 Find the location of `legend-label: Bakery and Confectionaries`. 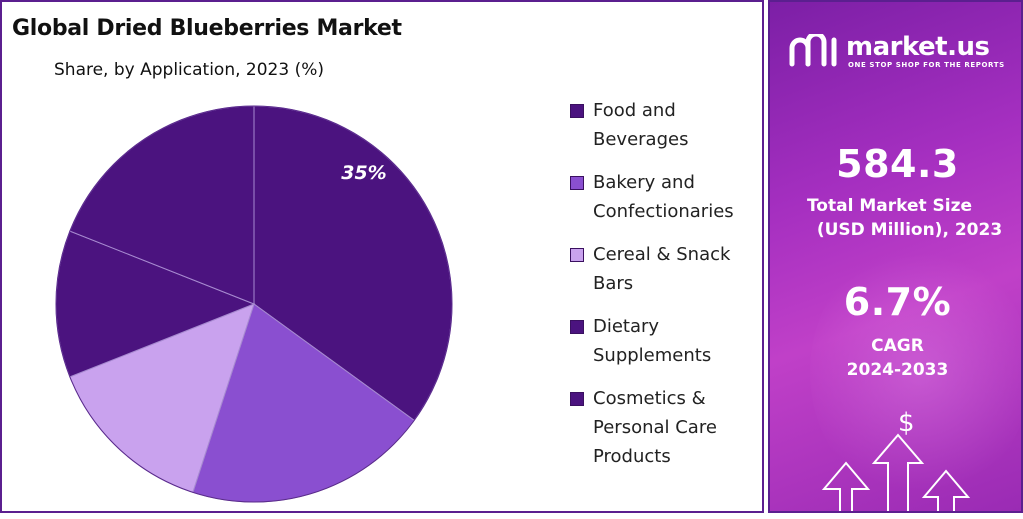

legend-label: Bakery and Confectionaries is located at coordinates (663, 197).